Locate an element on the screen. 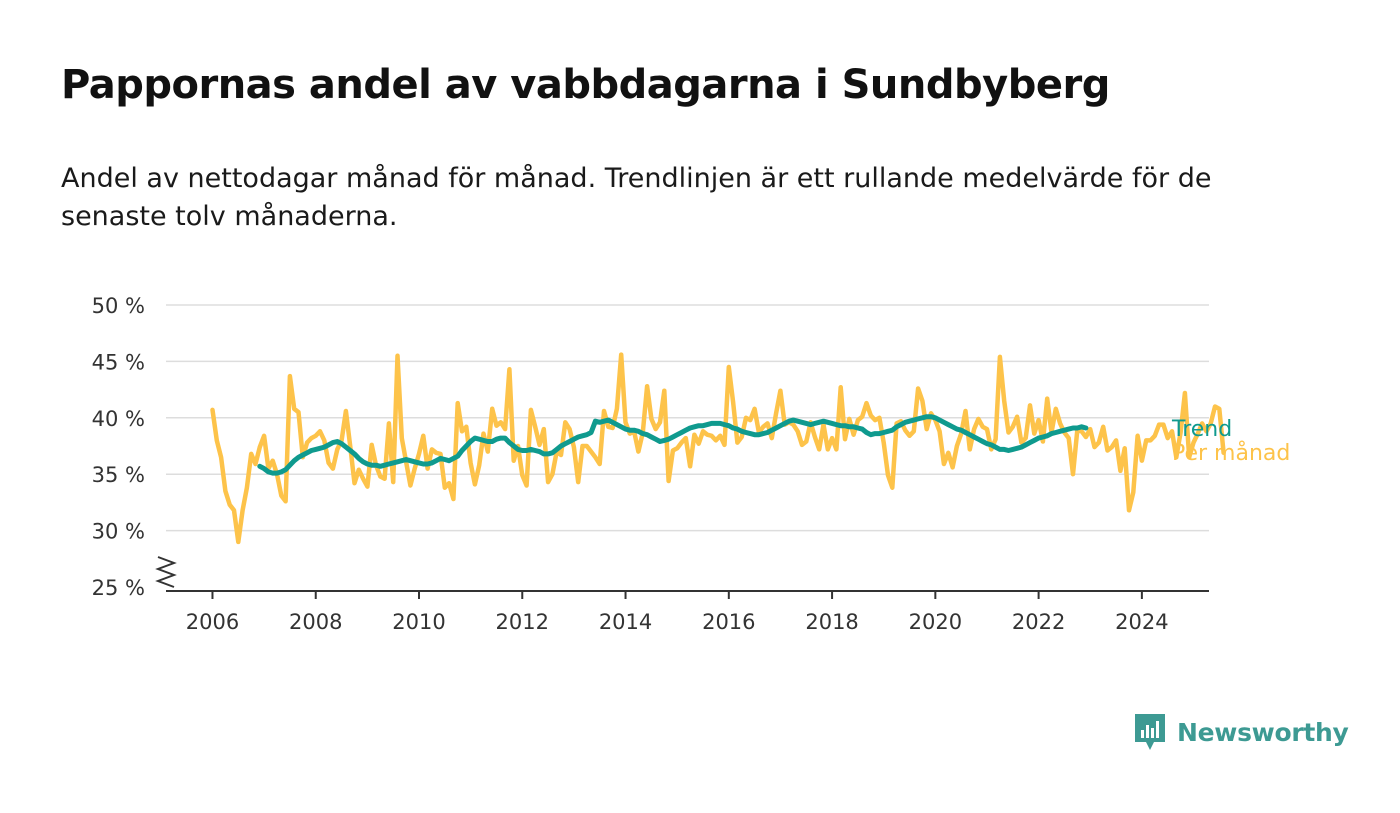 This screenshot has height=813, width=1400. x-tick-label: 2010 is located at coordinates (418, 622).